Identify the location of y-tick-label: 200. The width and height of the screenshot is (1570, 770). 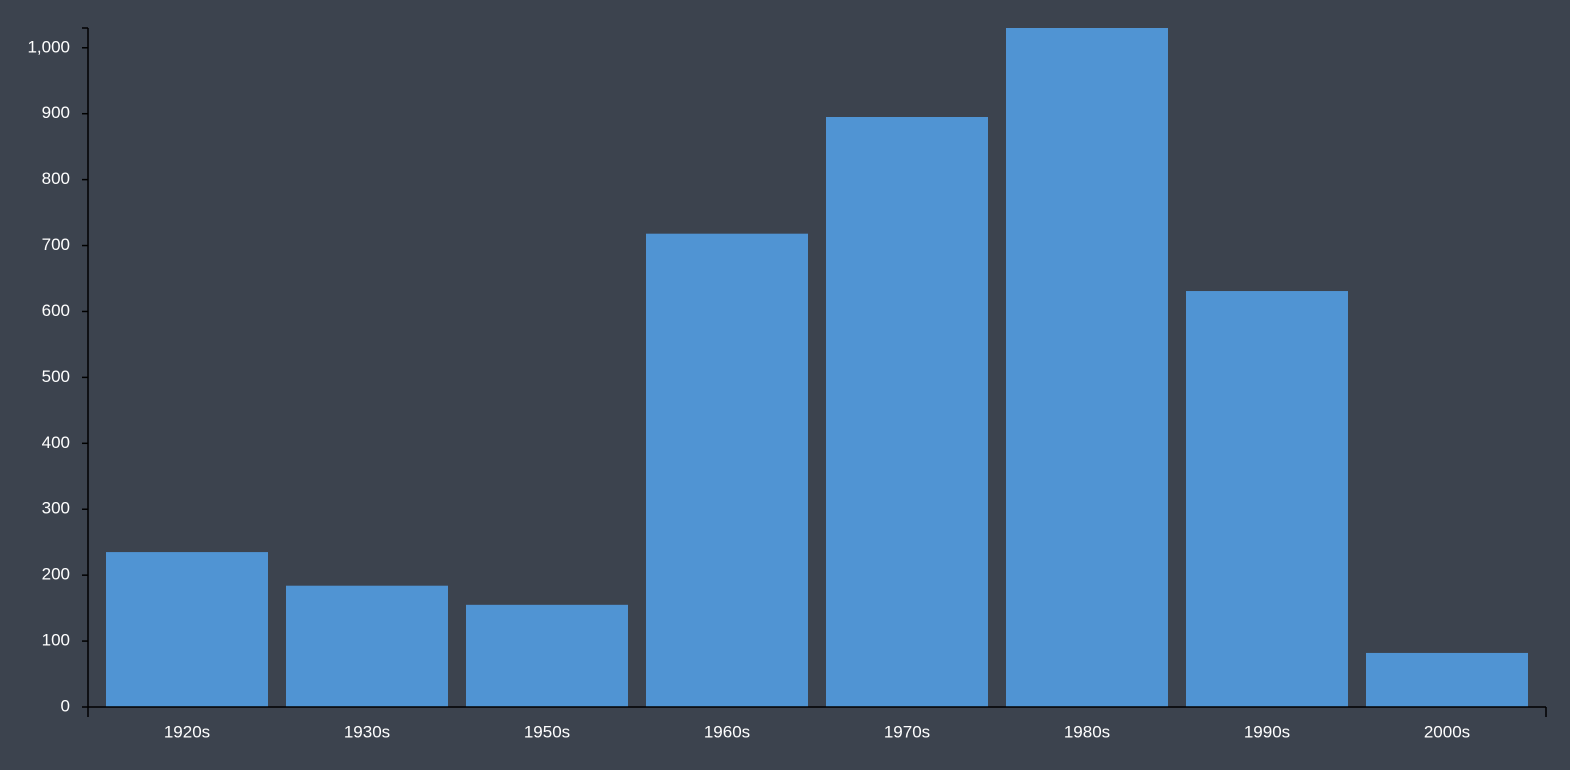
(56, 574).